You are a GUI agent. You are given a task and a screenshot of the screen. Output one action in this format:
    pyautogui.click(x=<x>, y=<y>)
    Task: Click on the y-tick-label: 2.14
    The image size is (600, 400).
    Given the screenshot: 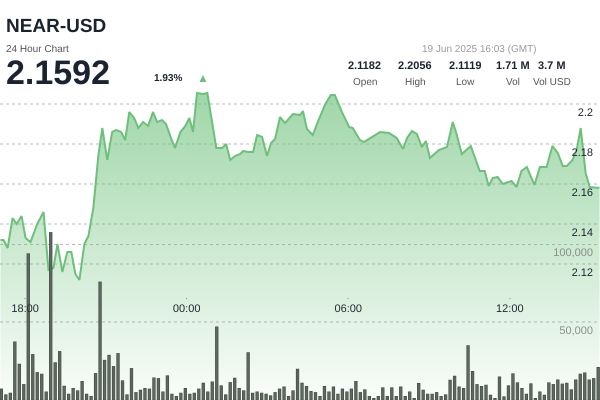 What is the action you would take?
    pyautogui.click(x=582, y=232)
    